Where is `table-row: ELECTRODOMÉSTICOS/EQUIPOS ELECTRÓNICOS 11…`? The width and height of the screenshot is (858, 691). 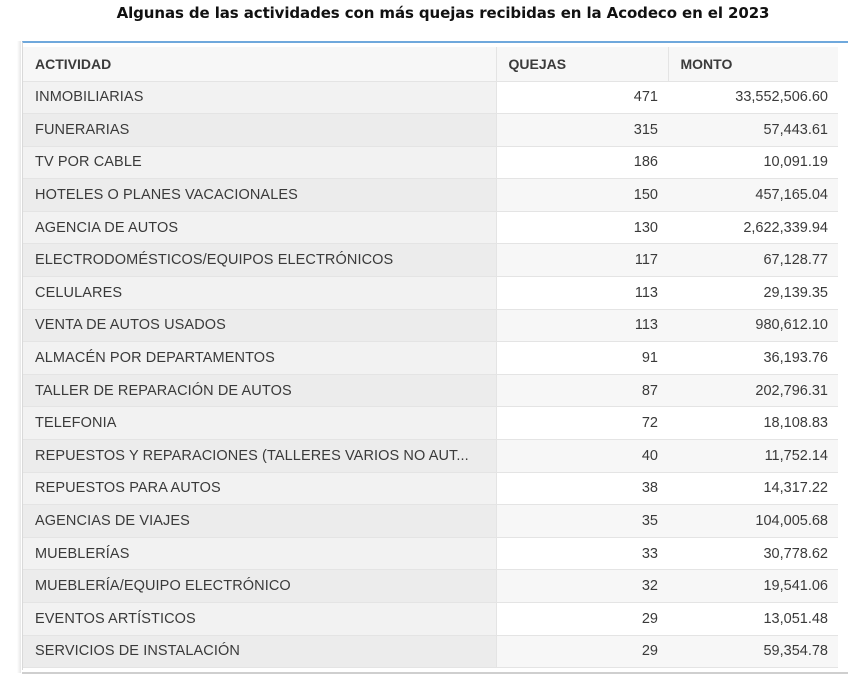 table-row: ELECTRODOMÉSTICOS/EQUIPOS ELECTRÓNICOS 11… is located at coordinates (430, 260).